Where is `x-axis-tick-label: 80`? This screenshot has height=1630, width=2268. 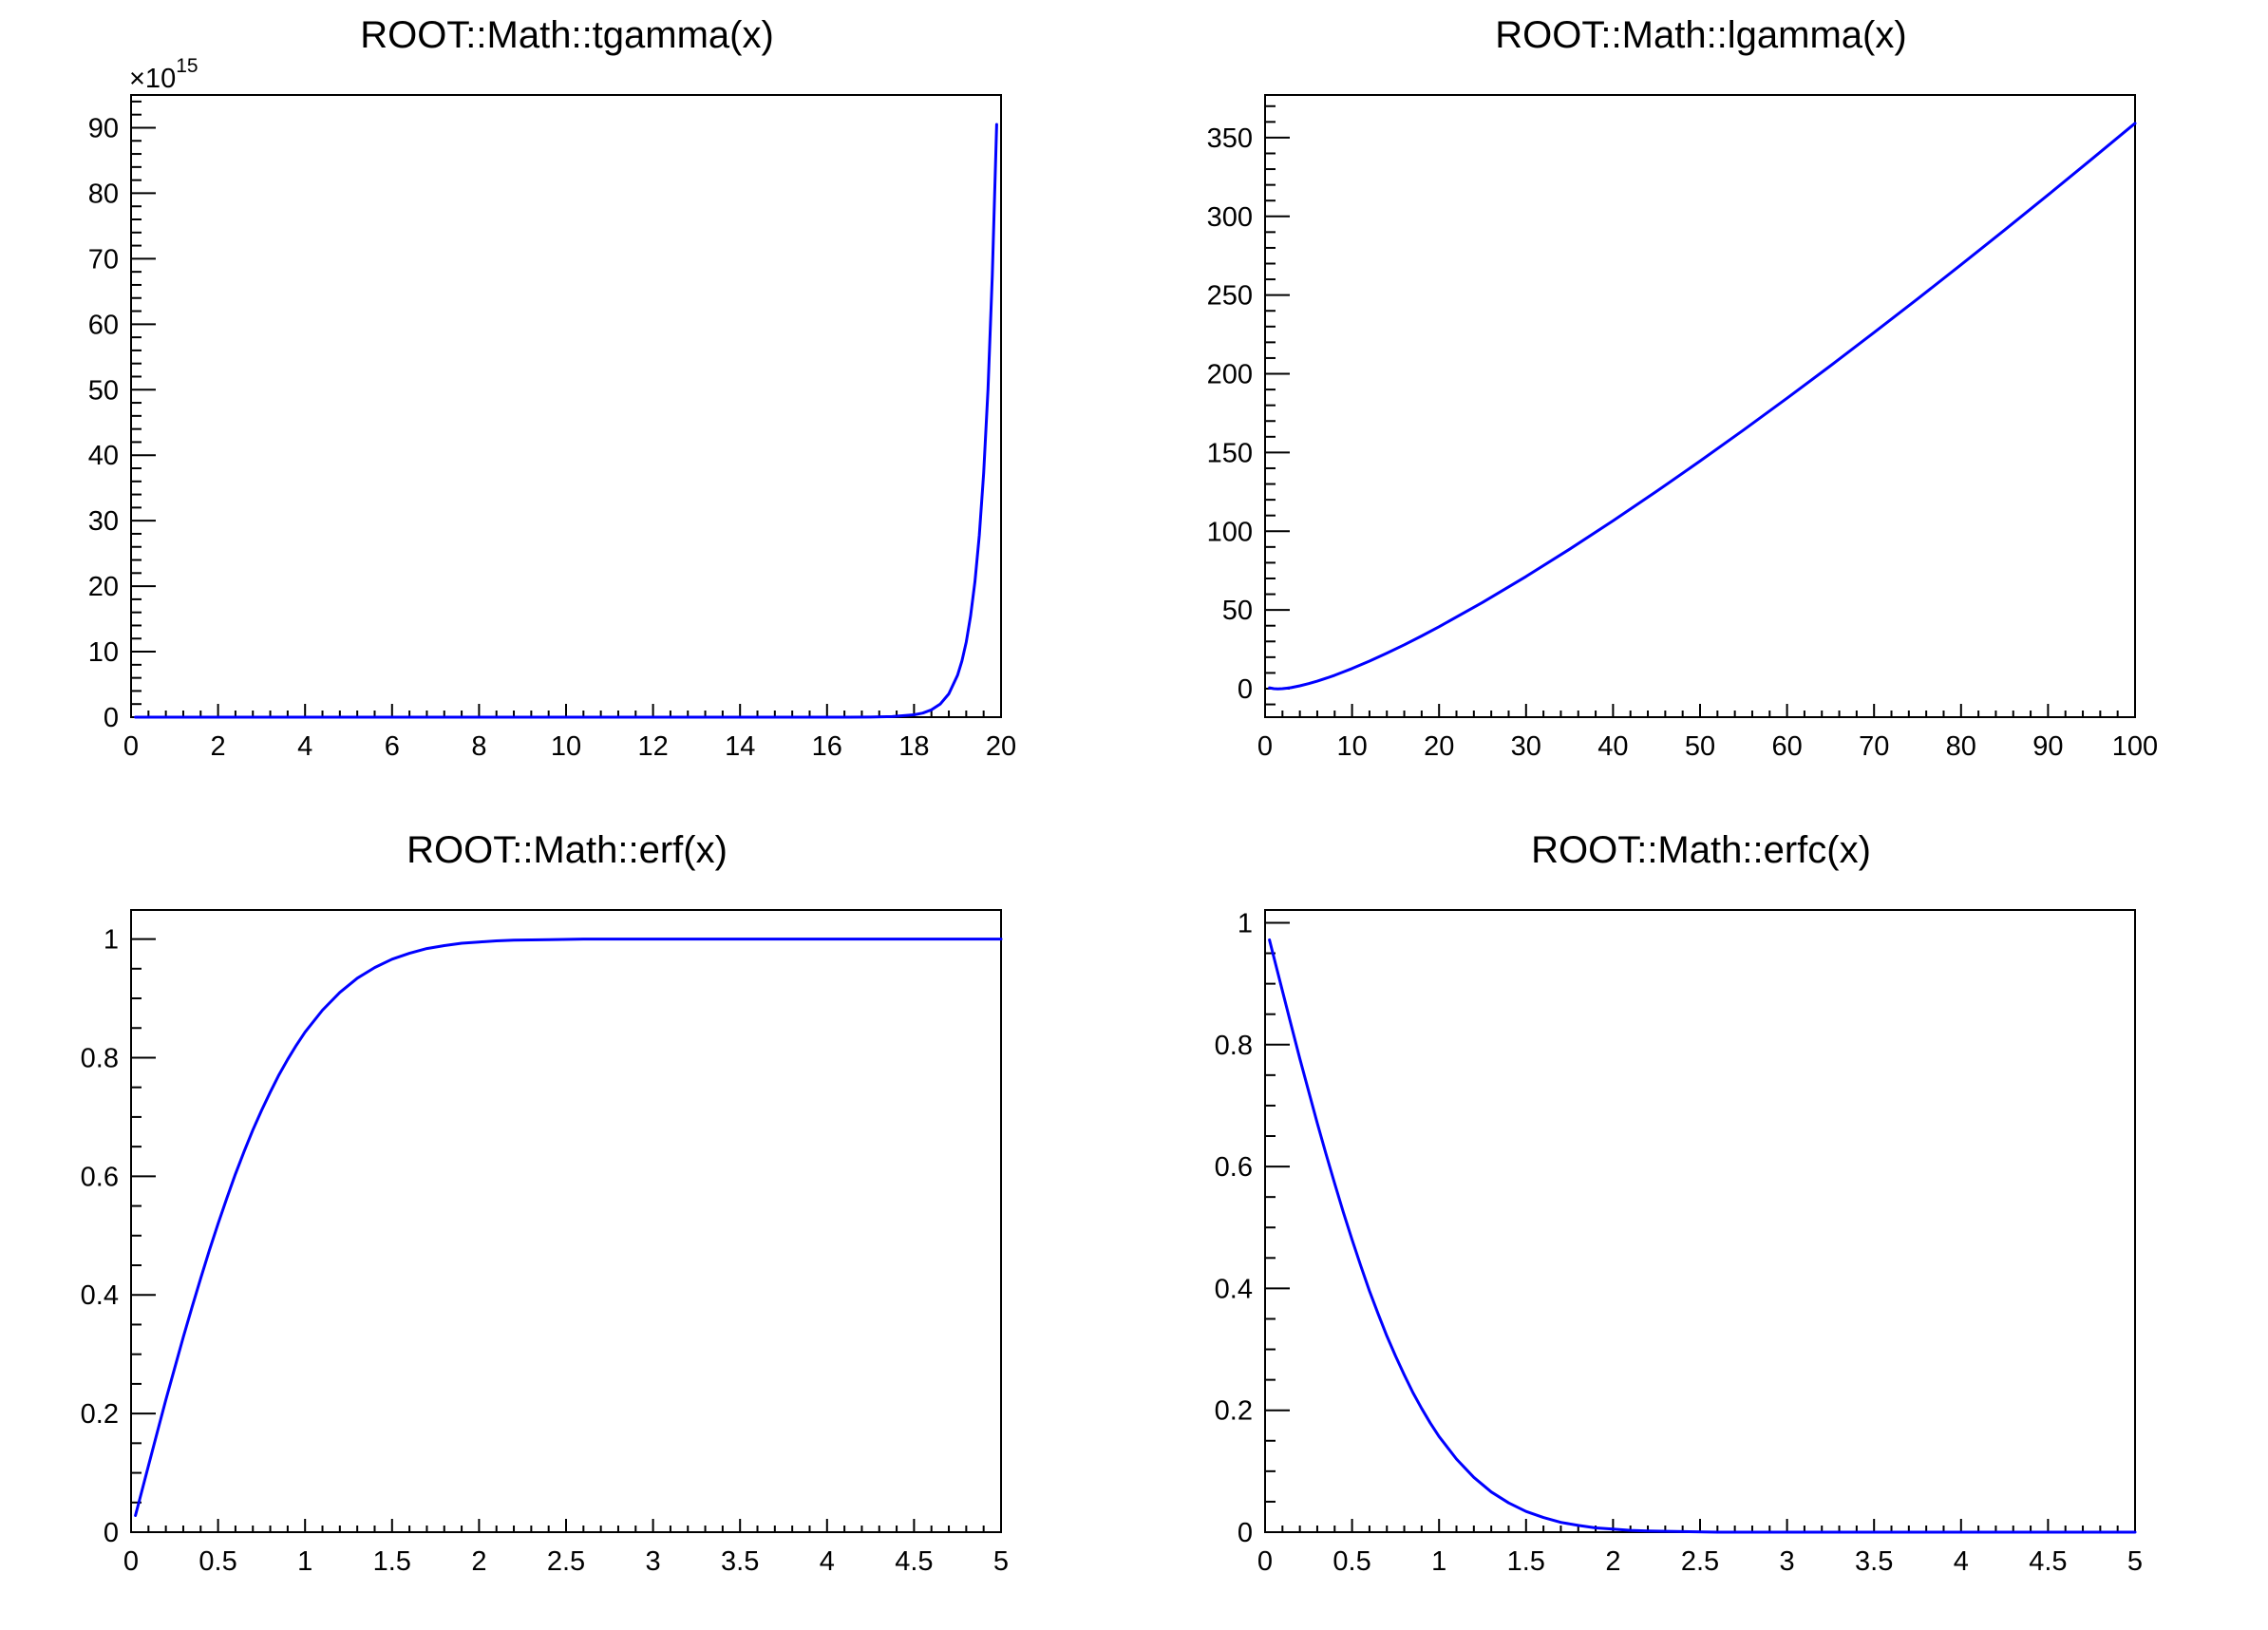 x-axis-tick-label: 80 is located at coordinates (1961, 746).